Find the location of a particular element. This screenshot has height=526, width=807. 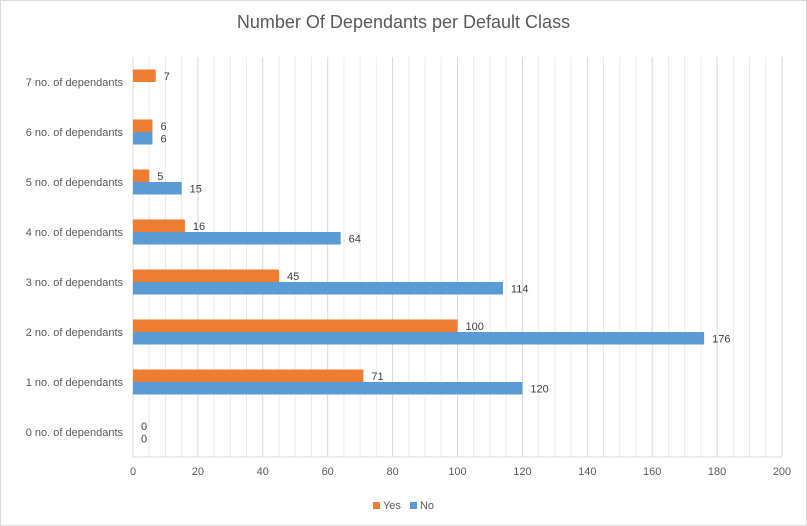

data-label: 71 is located at coordinates (377, 377).